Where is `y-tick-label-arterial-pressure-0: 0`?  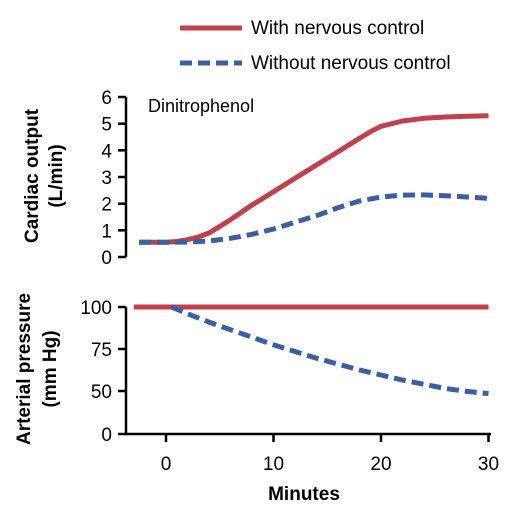
y-tick-label-arterial-pressure-0: 0 is located at coordinates (106, 435).